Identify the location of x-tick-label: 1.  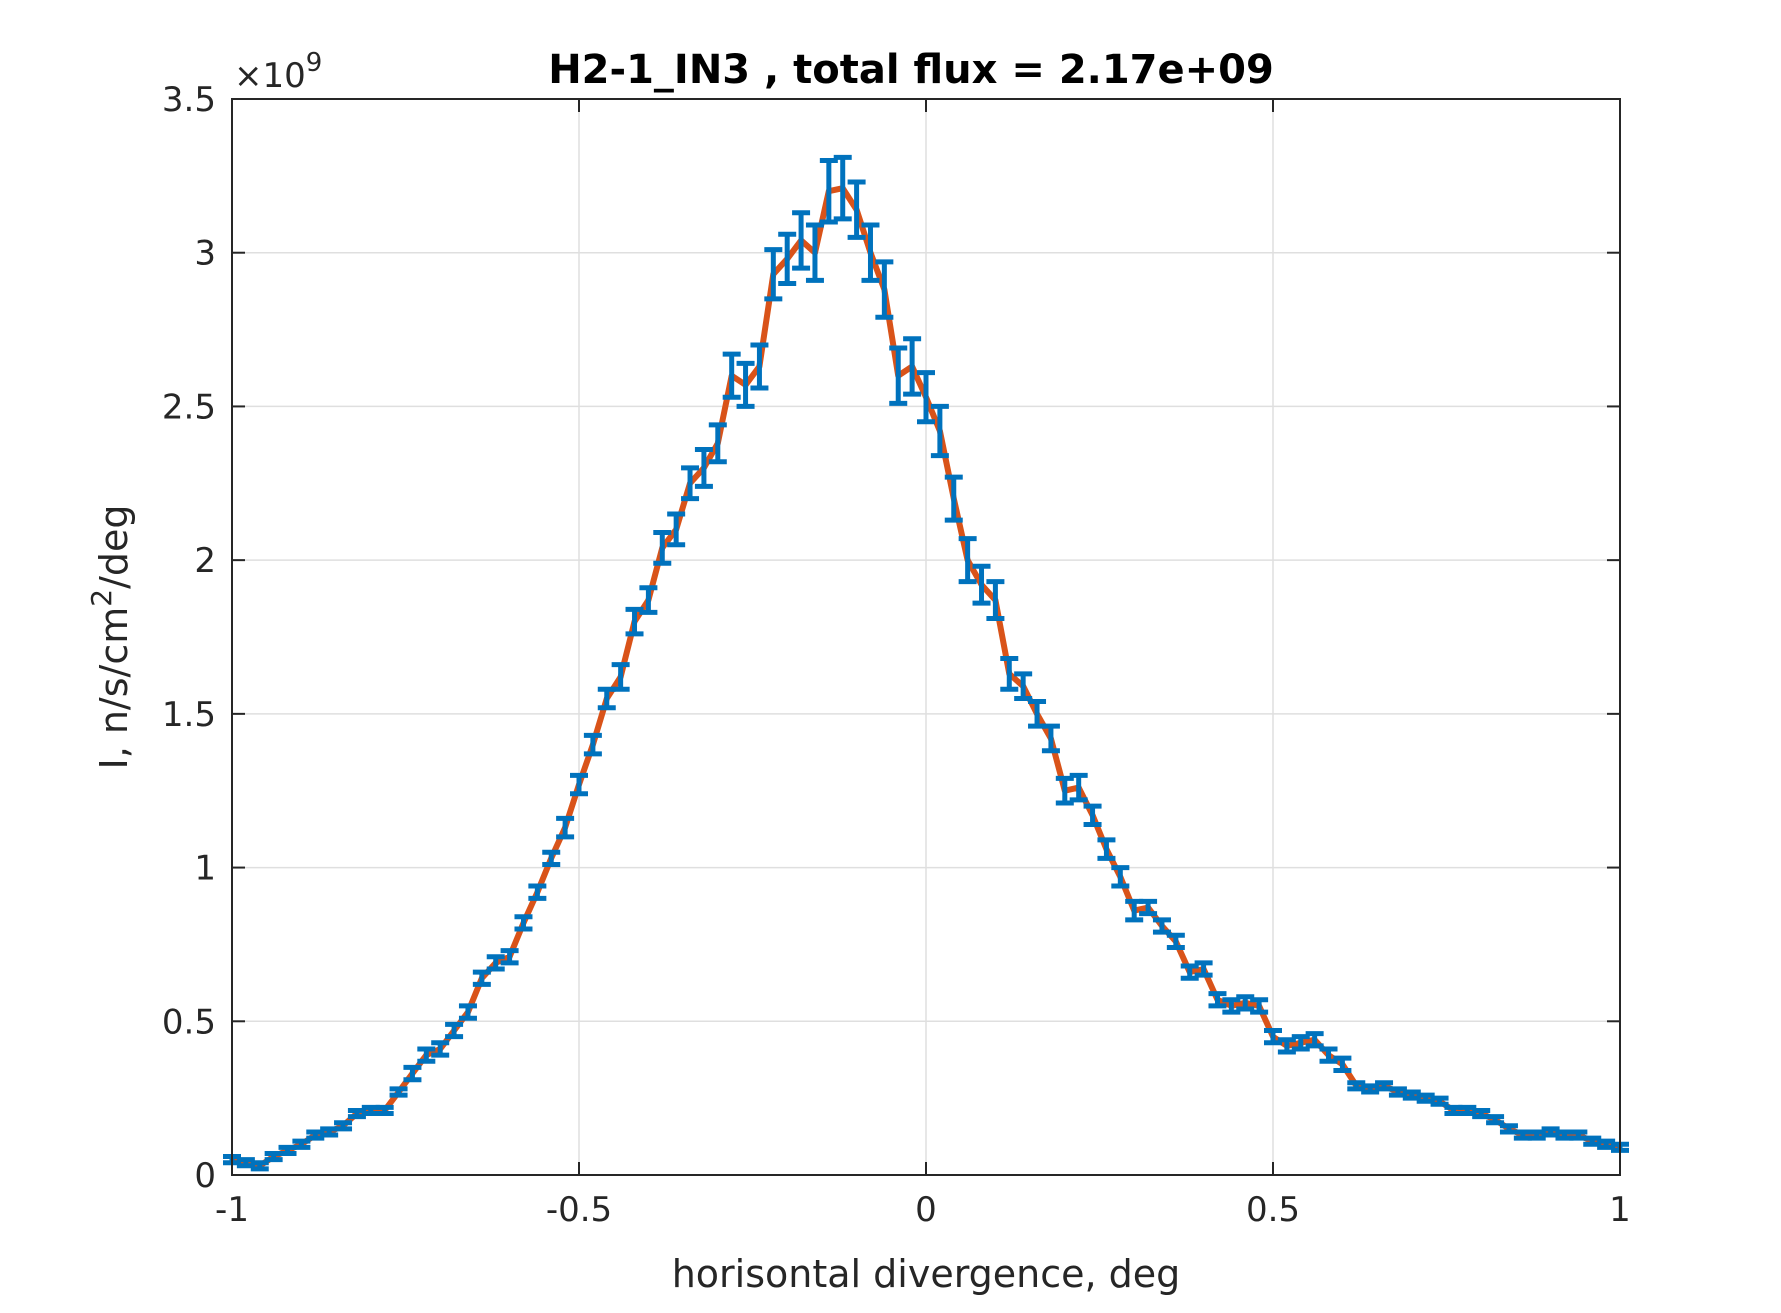
(1620, 1210).